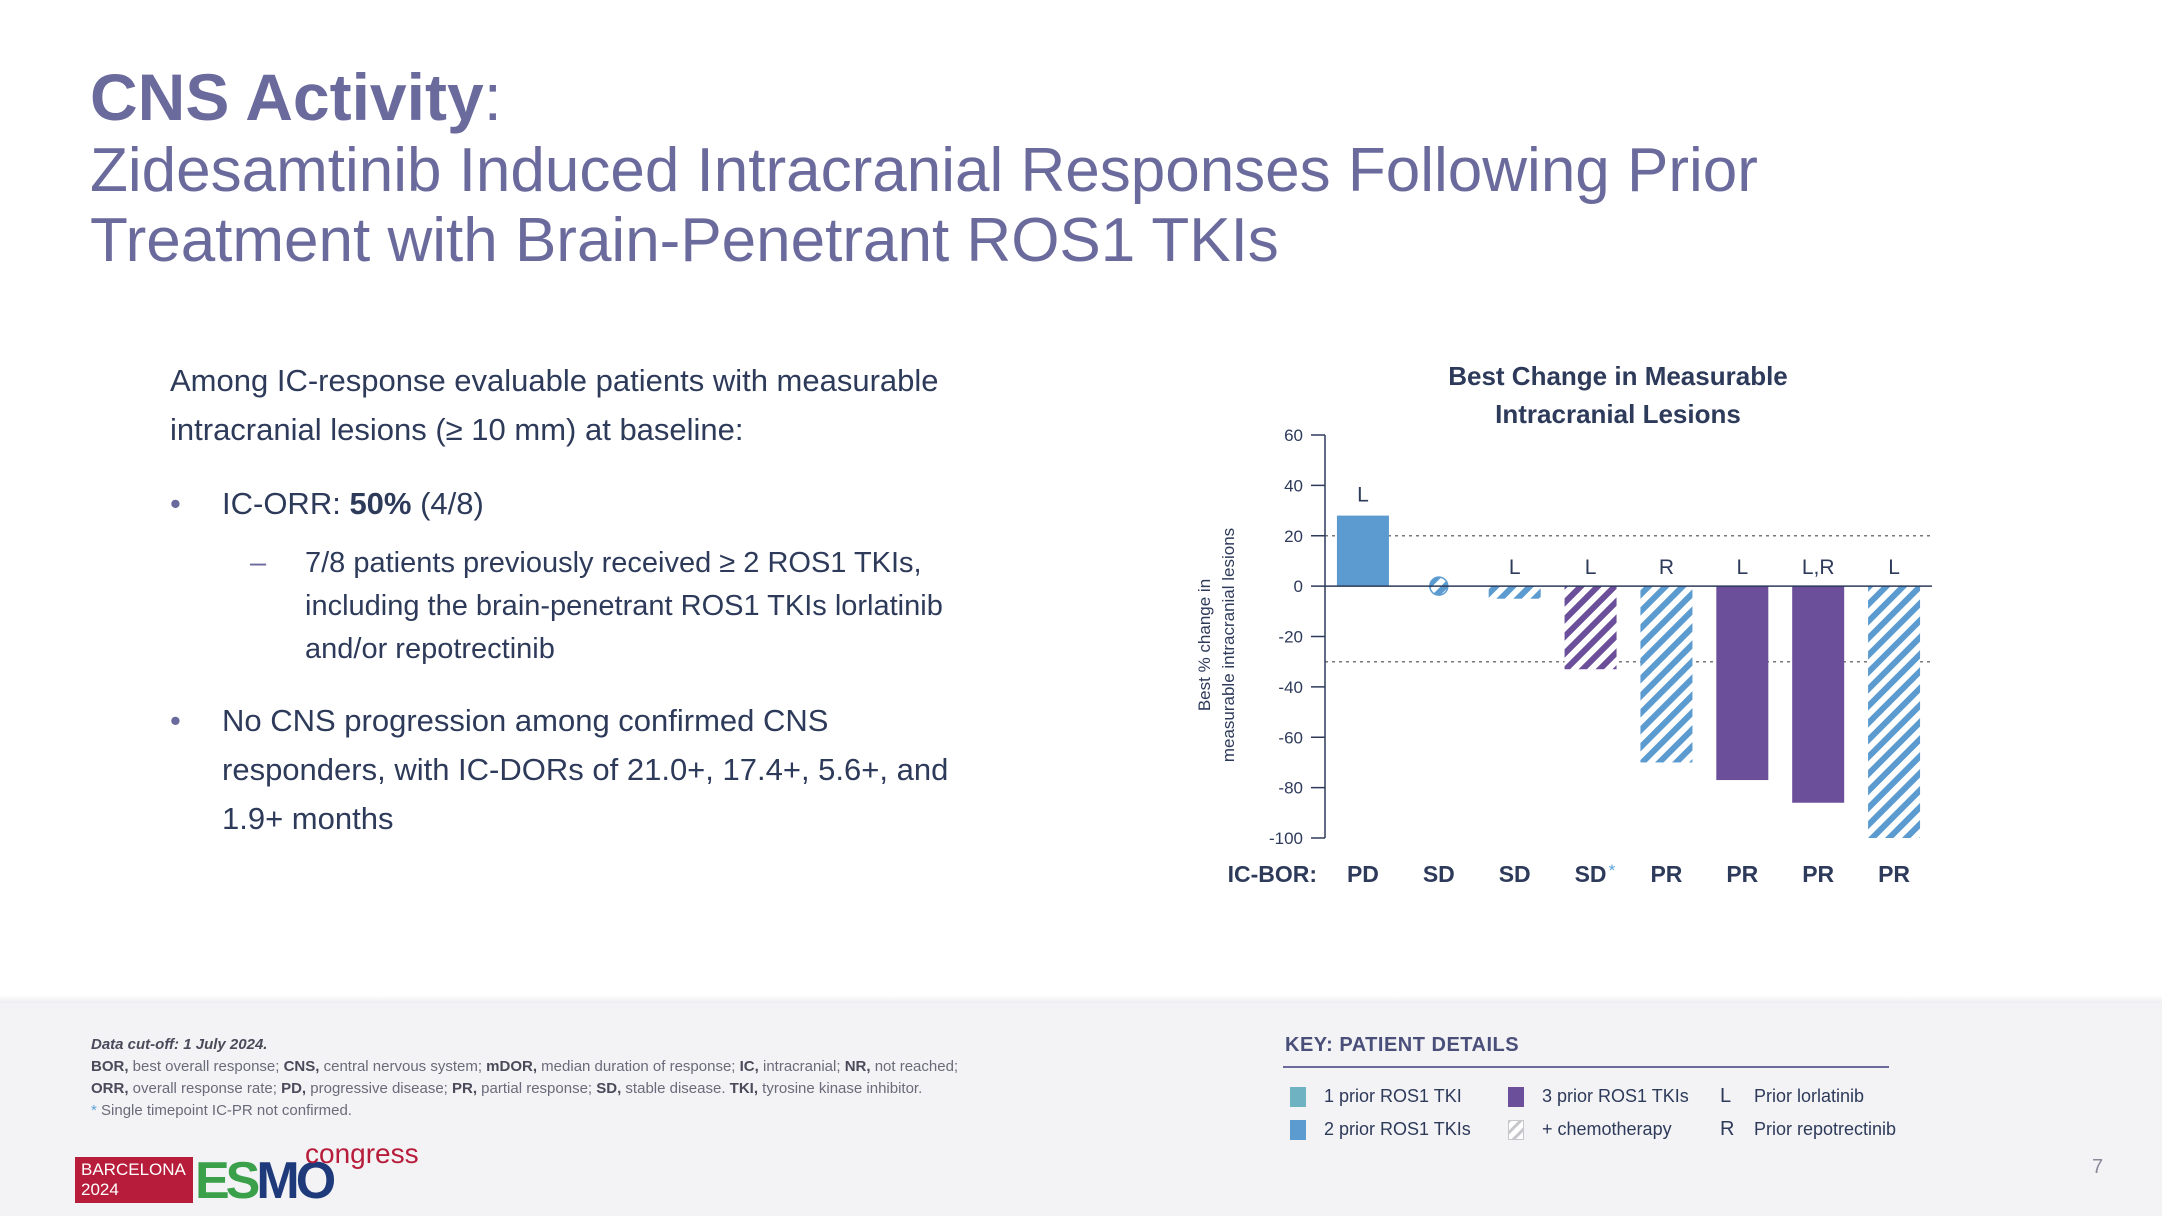 The height and width of the screenshot is (1216, 2162). What do you see at coordinates (675, 1088) in the screenshot?
I see `abbreviation-definition: stable disease.` at bounding box center [675, 1088].